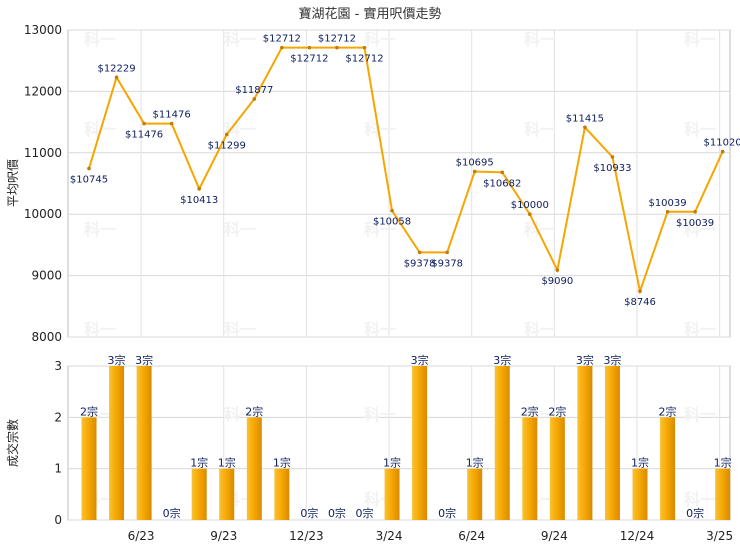  What do you see at coordinates (58, 469) in the screenshot?
I see `volume-tick-label: 1` at bounding box center [58, 469].